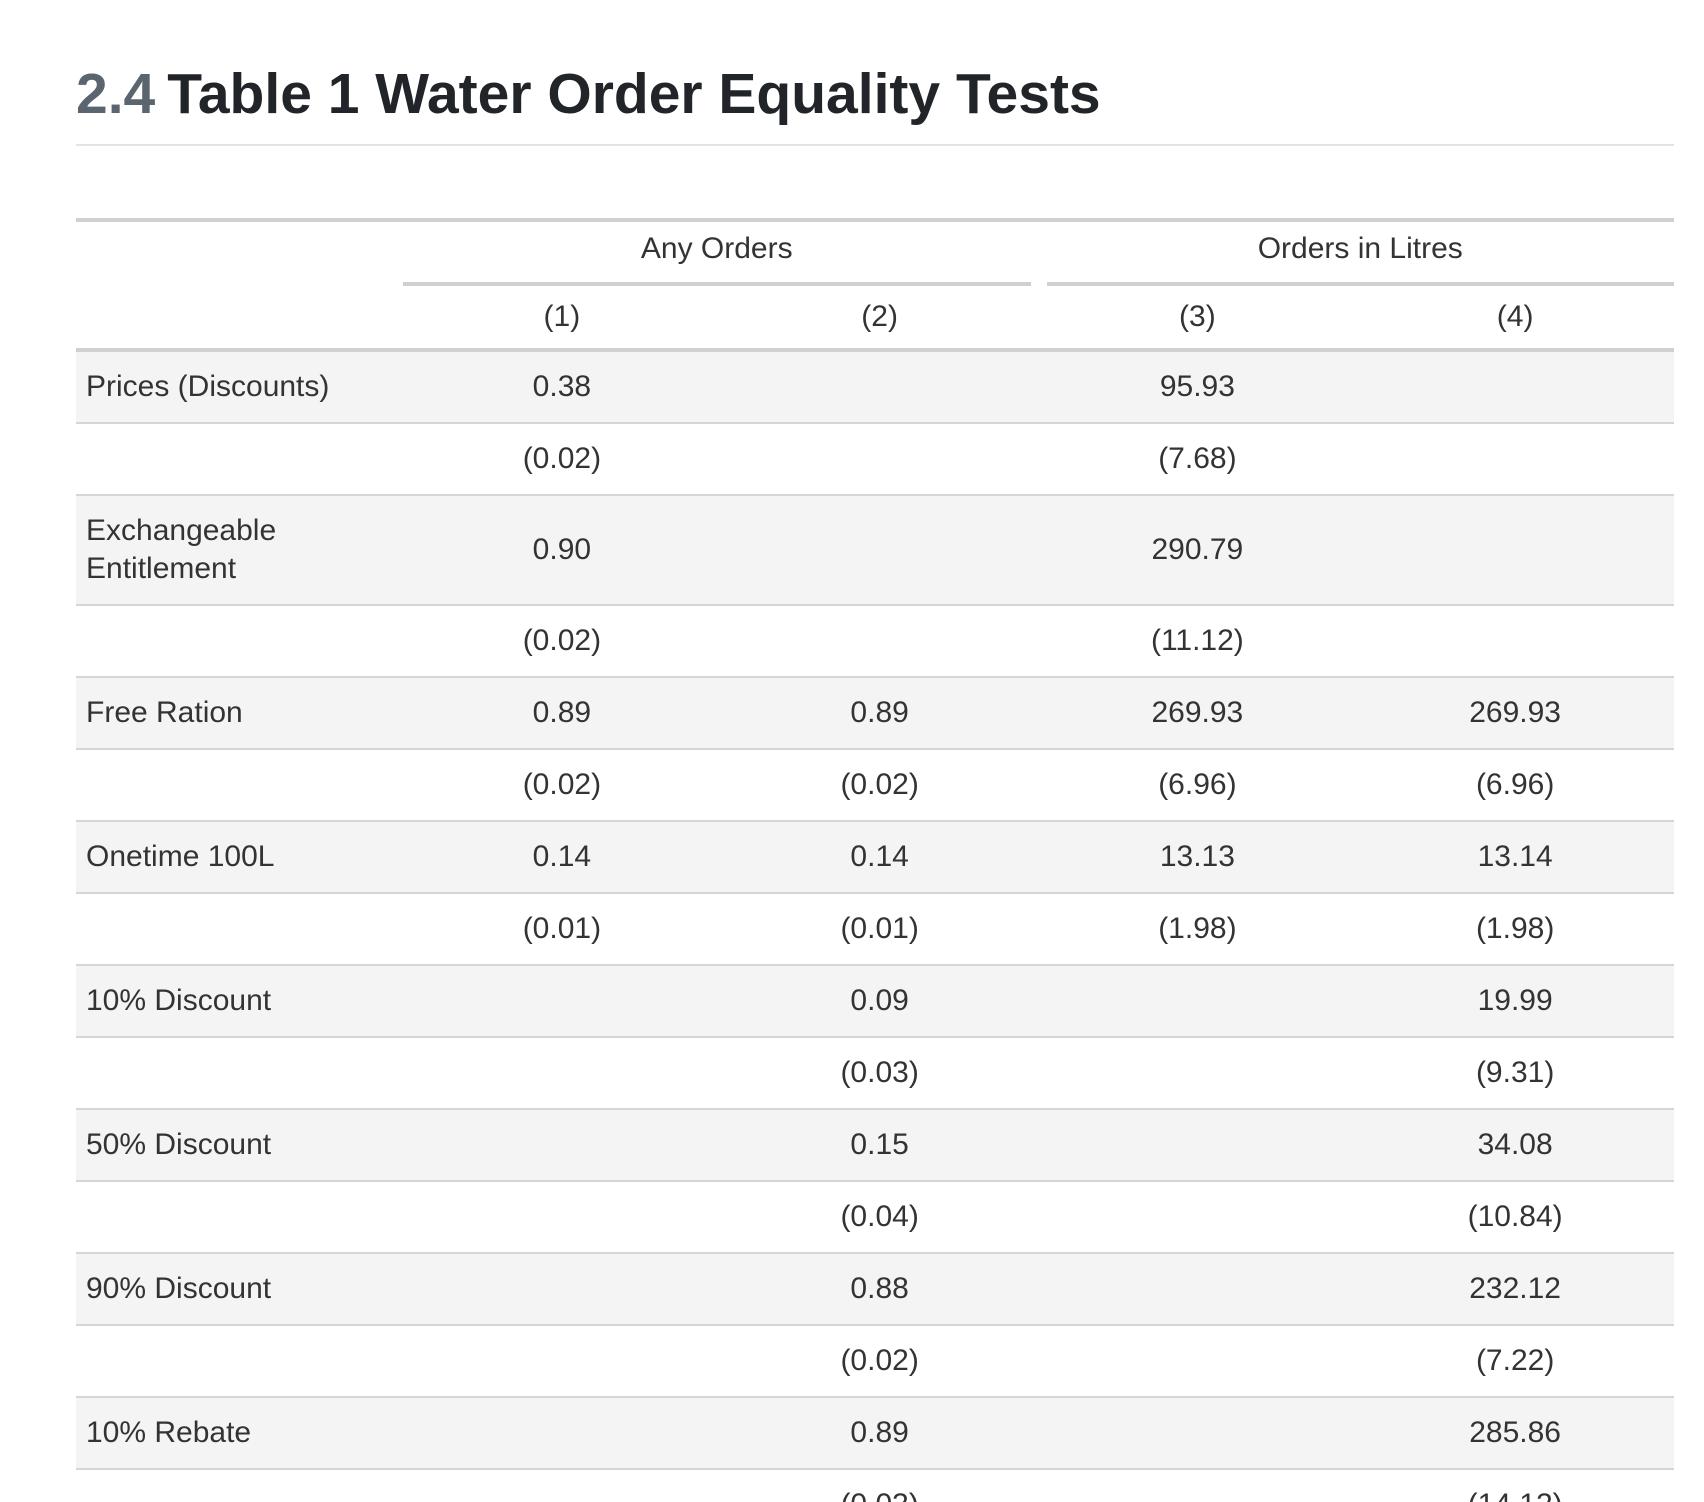 This screenshot has height=1502, width=1704. Describe the element at coordinates (1197, 319) in the screenshot. I see `column-header-3: (3)` at that location.